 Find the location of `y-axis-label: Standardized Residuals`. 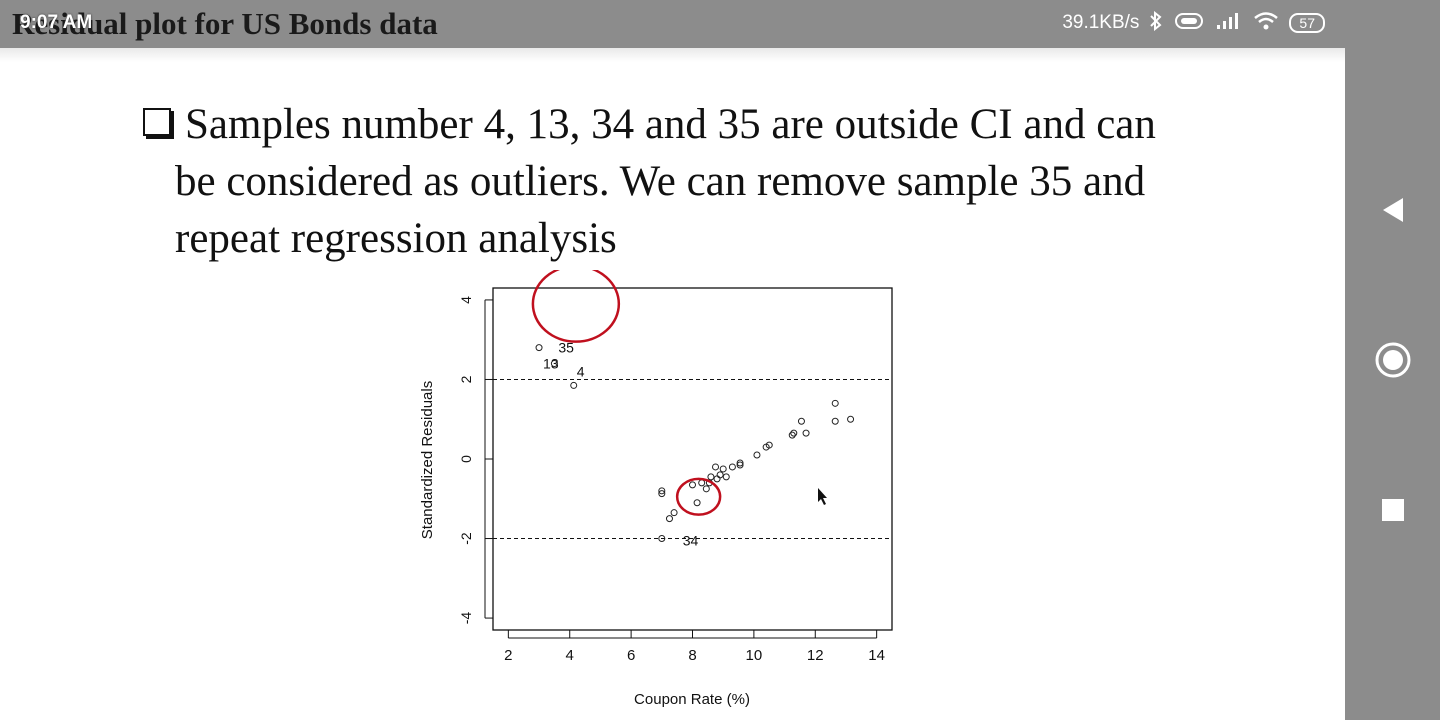

y-axis-label: Standardized Residuals is located at coordinates (427, 460).